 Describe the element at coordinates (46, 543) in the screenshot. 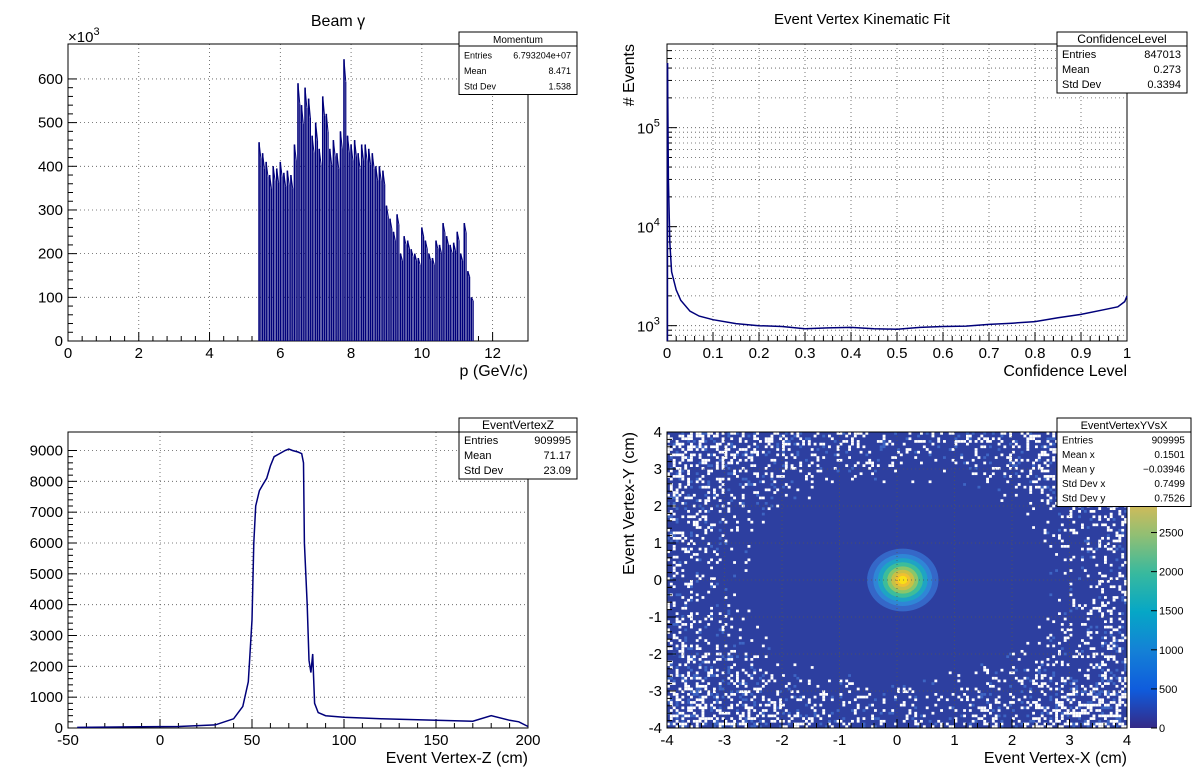

I see `y-tick-label: 6000` at that location.